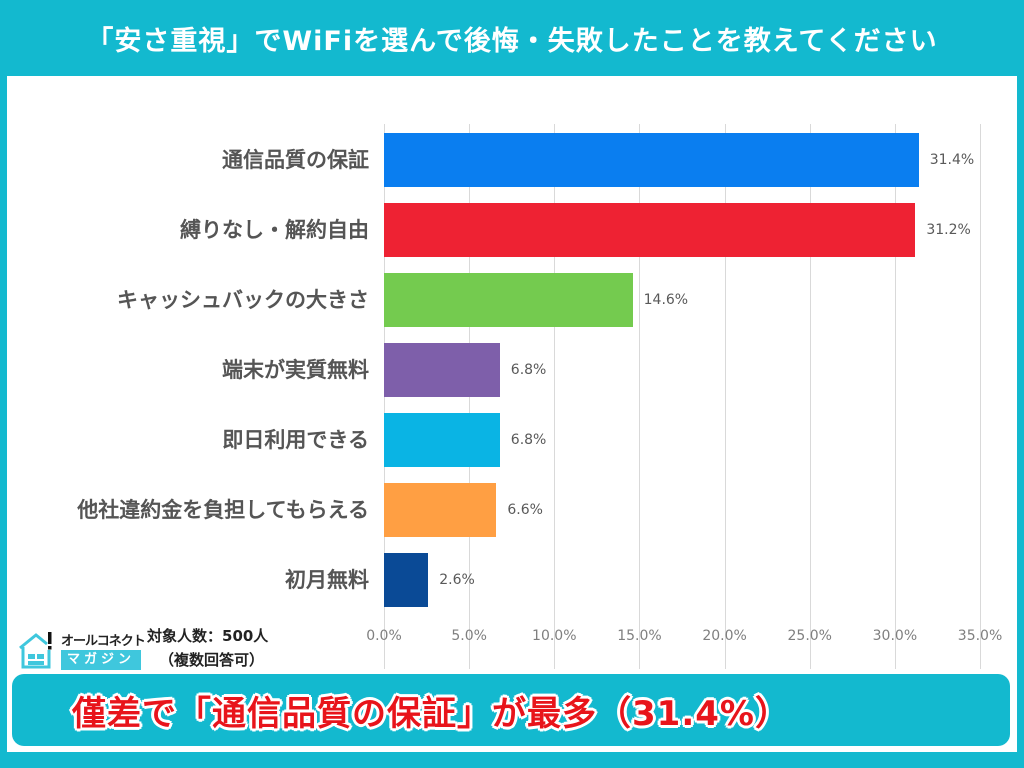  What do you see at coordinates (980, 636) in the screenshot?
I see `x-axis-tick-label: 35.0%` at bounding box center [980, 636].